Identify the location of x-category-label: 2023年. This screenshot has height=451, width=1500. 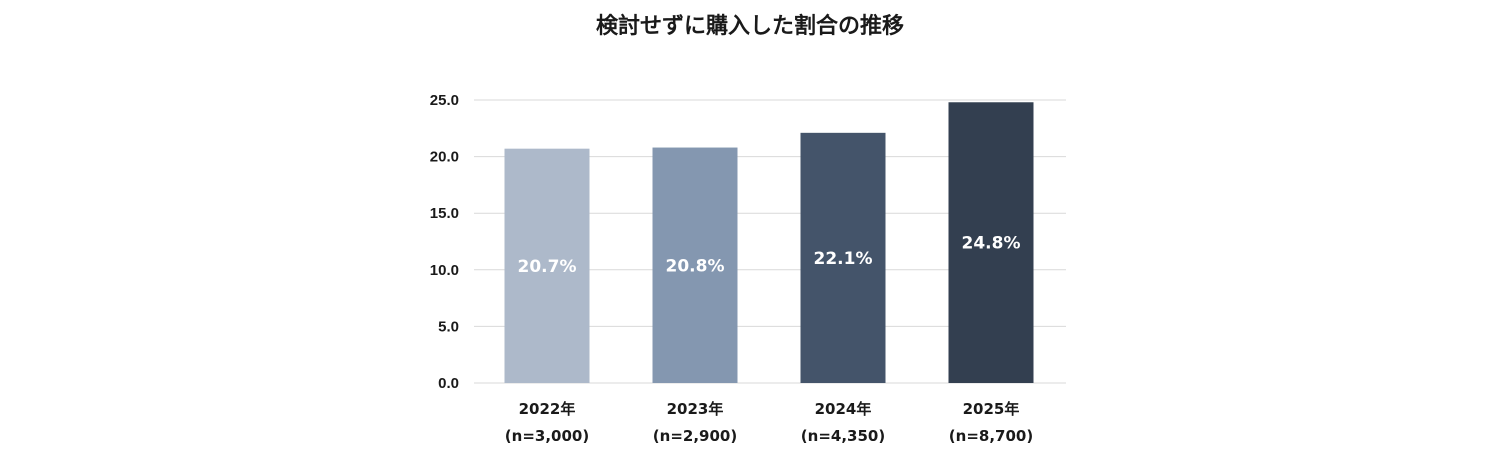
(695, 409).